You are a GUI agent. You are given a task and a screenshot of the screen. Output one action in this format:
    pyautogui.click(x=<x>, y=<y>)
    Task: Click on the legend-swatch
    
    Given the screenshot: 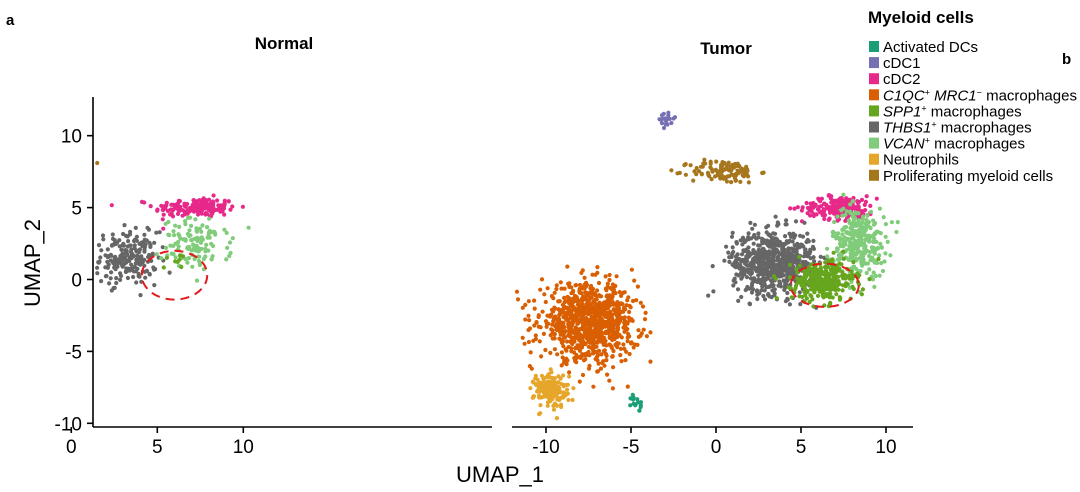 What is the action you would take?
    pyautogui.click(x=874, y=175)
    